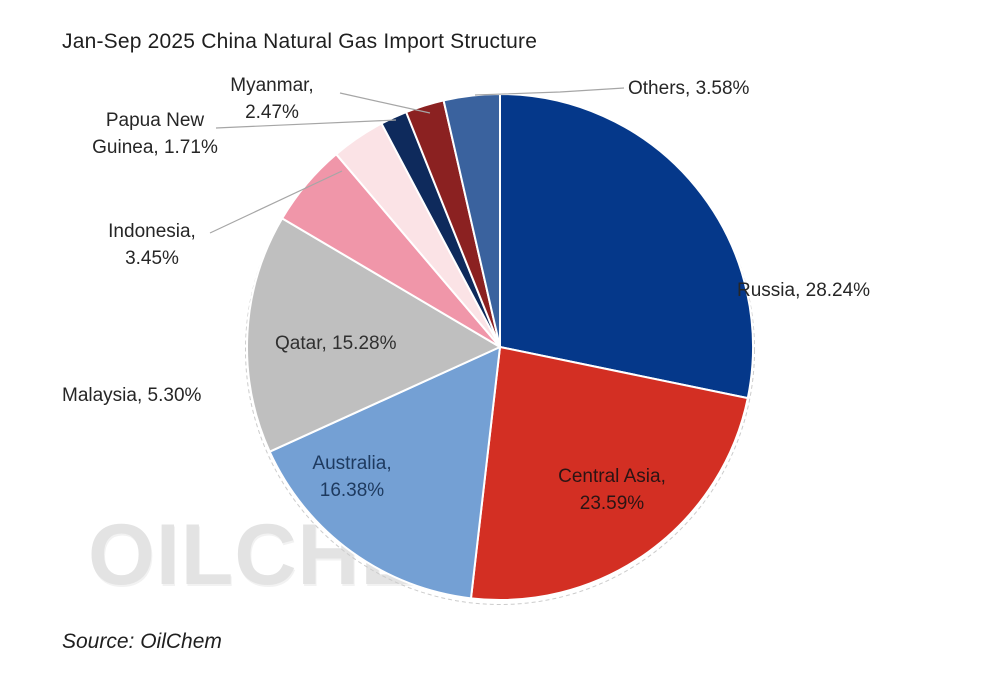 The image size is (1000, 700). What do you see at coordinates (272, 85) in the screenshot?
I see `slice-label-line: Myanmar,` at bounding box center [272, 85].